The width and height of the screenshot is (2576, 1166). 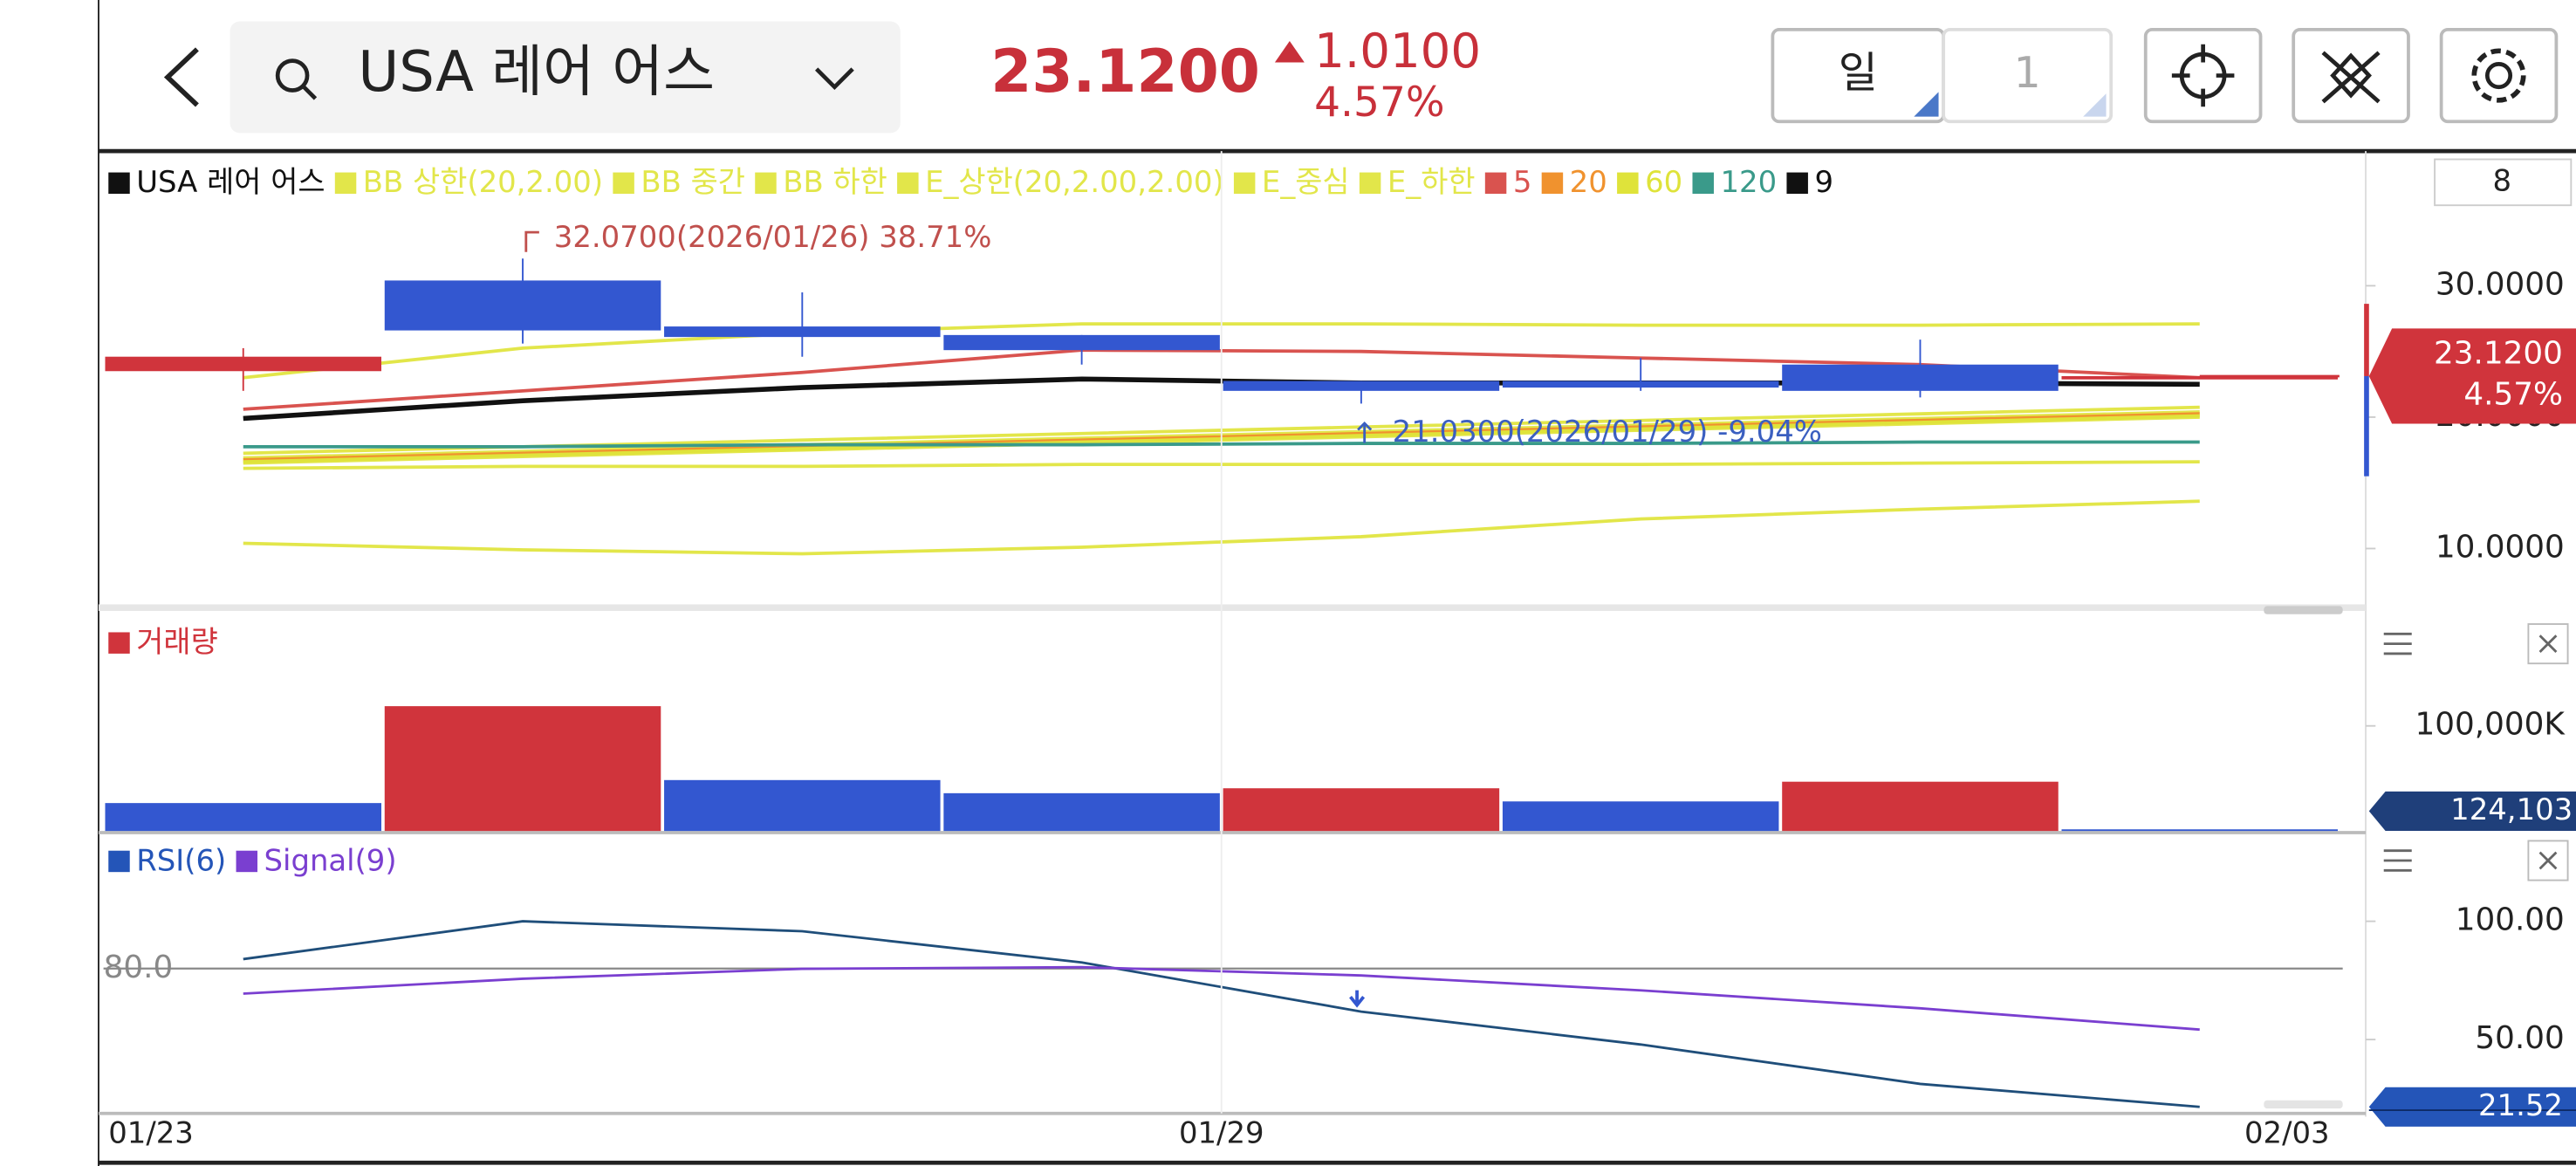 What do you see at coordinates (1588, 182) in the screenshot?
I see `legend-label: 20` at bounding box center [1588, 182].